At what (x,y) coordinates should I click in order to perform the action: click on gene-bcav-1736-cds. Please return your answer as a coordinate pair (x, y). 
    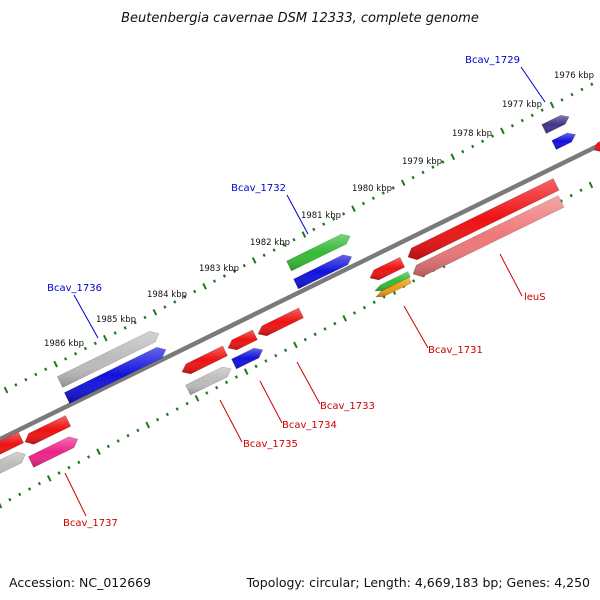
    Looking at the image, I should click on (115, 375).